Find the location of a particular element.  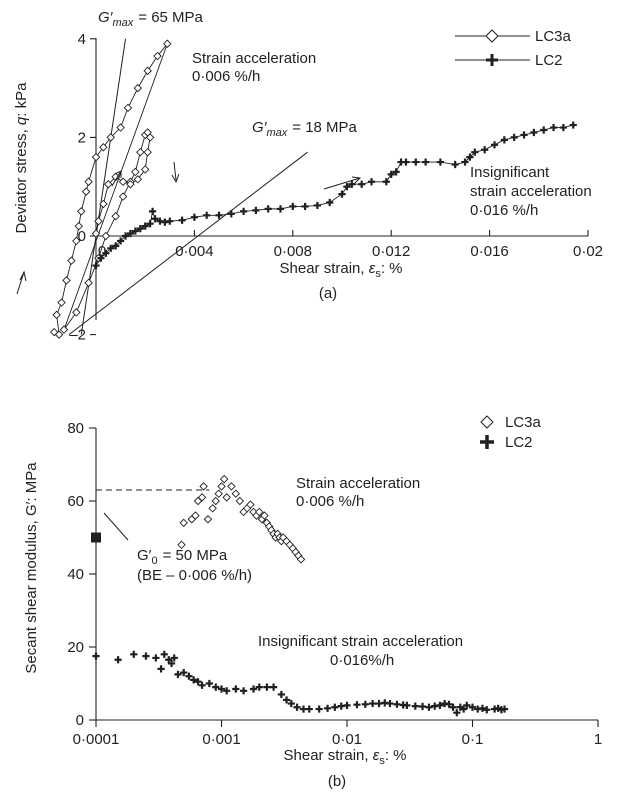

chart-b-x-tick-label: 0·001 is located at coordinates (221, 739).